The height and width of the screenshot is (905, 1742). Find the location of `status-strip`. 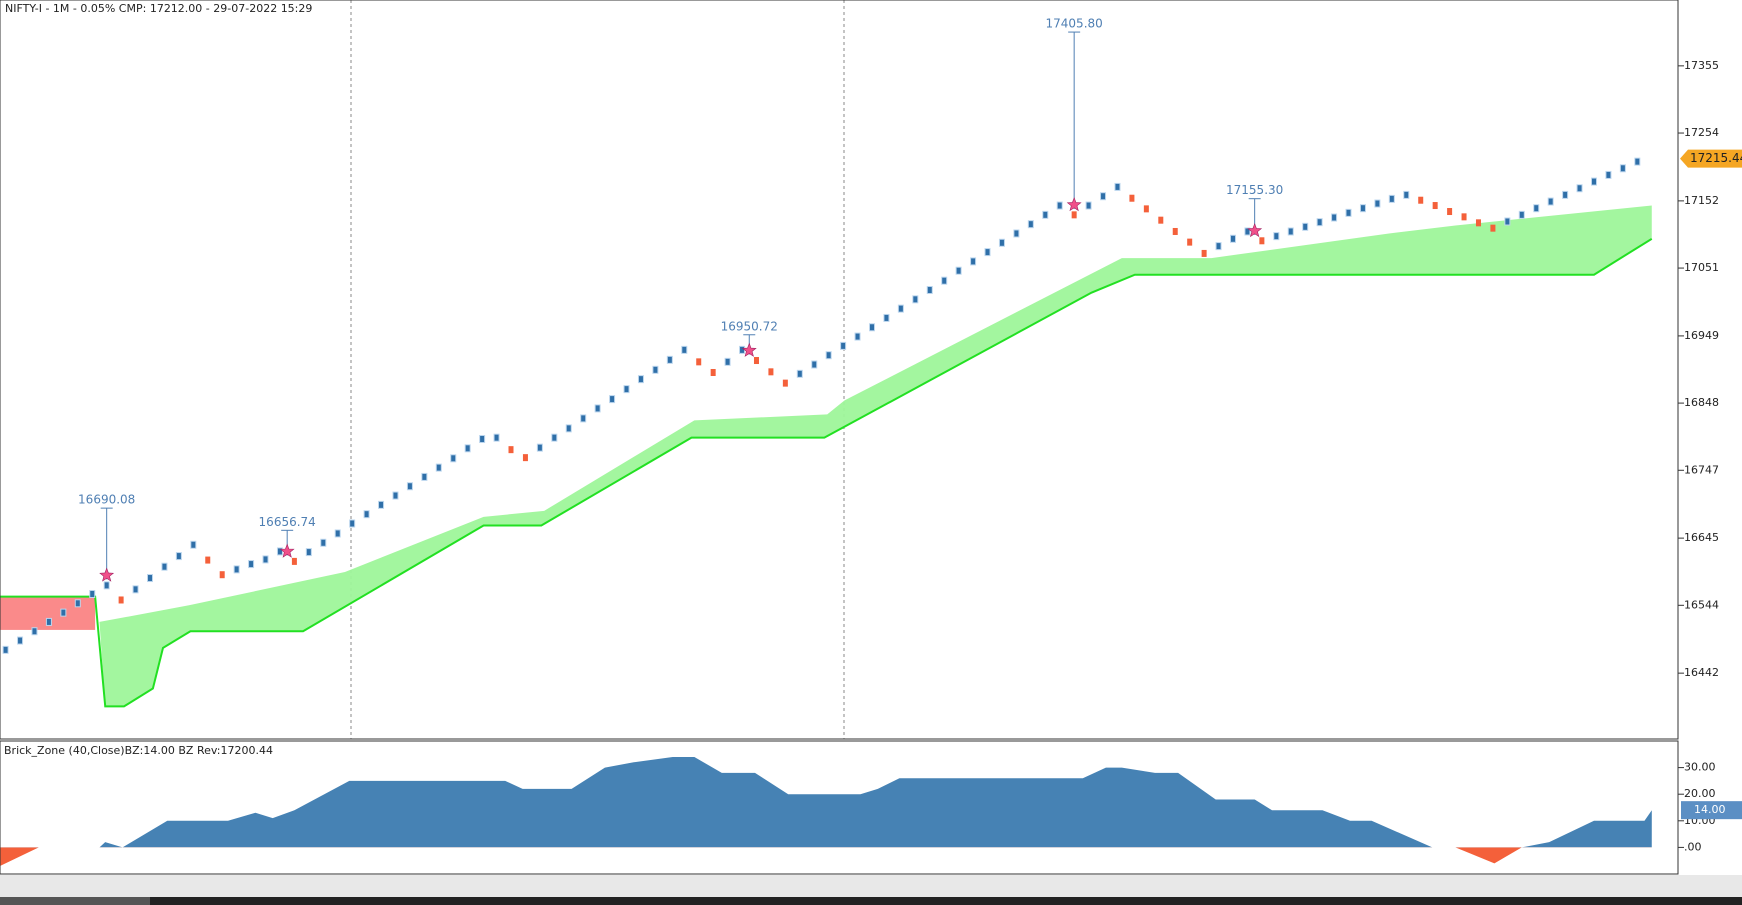

status-strip is located at coordinates (871, 886).